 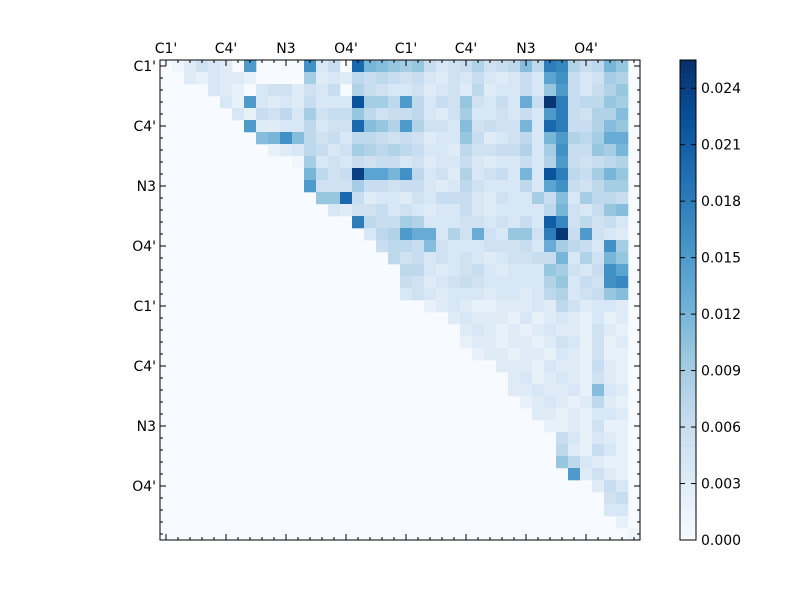 What do you see at coordinates (466, 49) in the screenshot?
I see `x-tick-label: C4'` at bounding box center [466, 49].